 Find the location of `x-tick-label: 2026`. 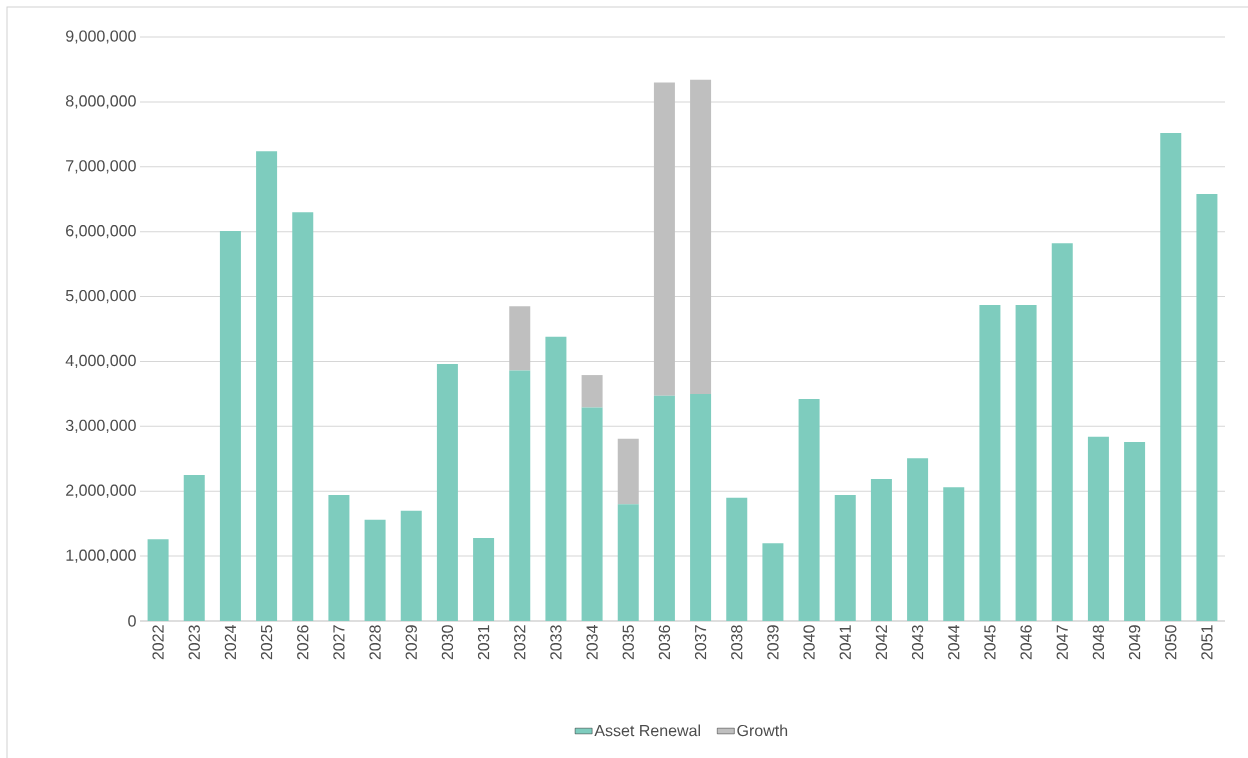

x-tick-label: 2026 is located at coordinates (303, 642).